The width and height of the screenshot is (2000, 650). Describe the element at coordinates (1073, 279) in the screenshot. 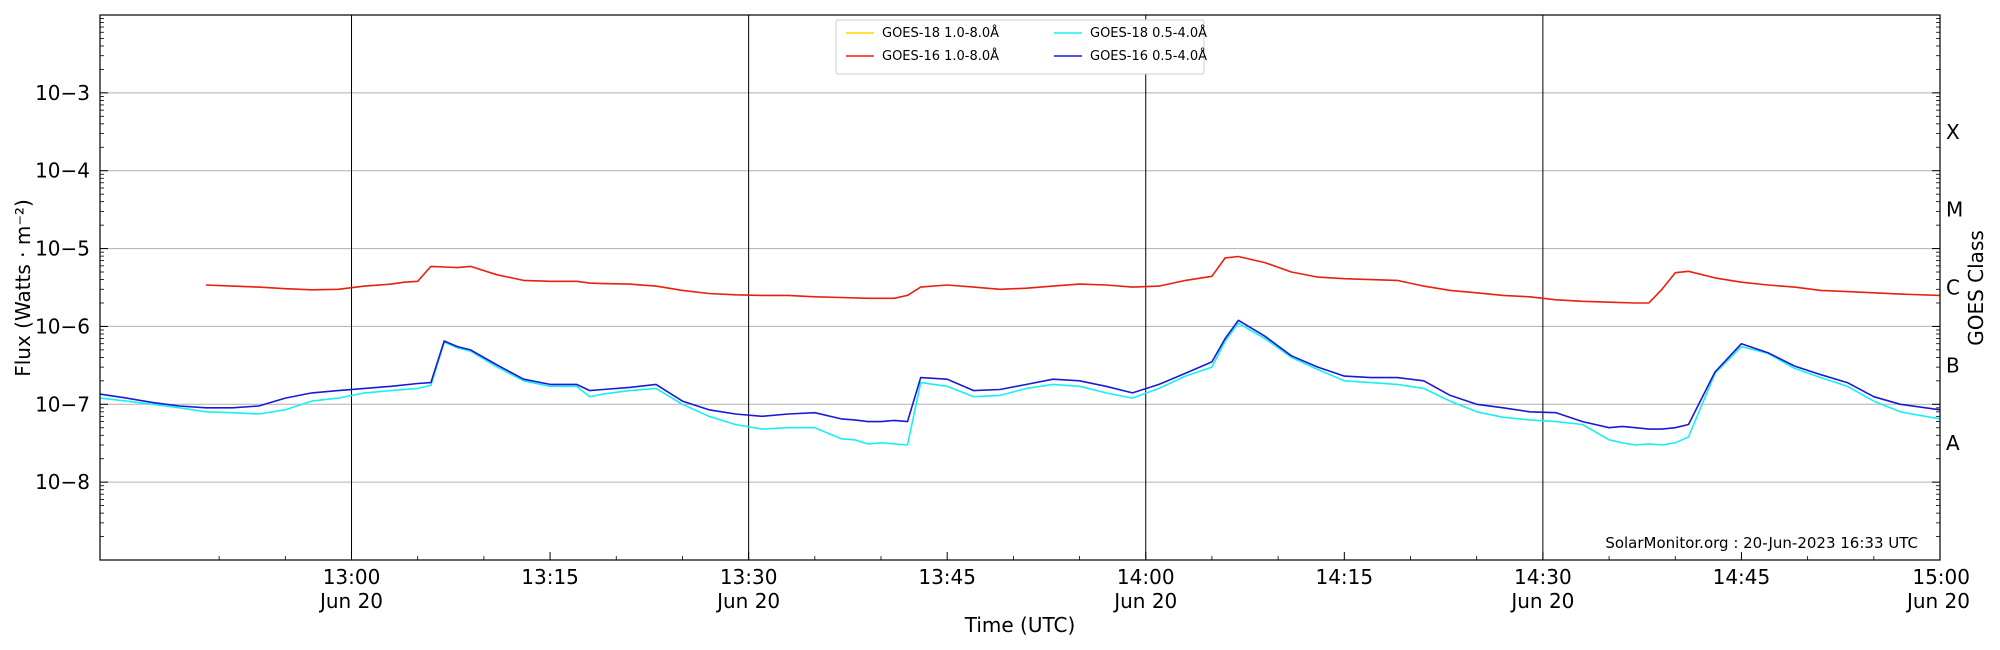

I see `series-line` at that location.